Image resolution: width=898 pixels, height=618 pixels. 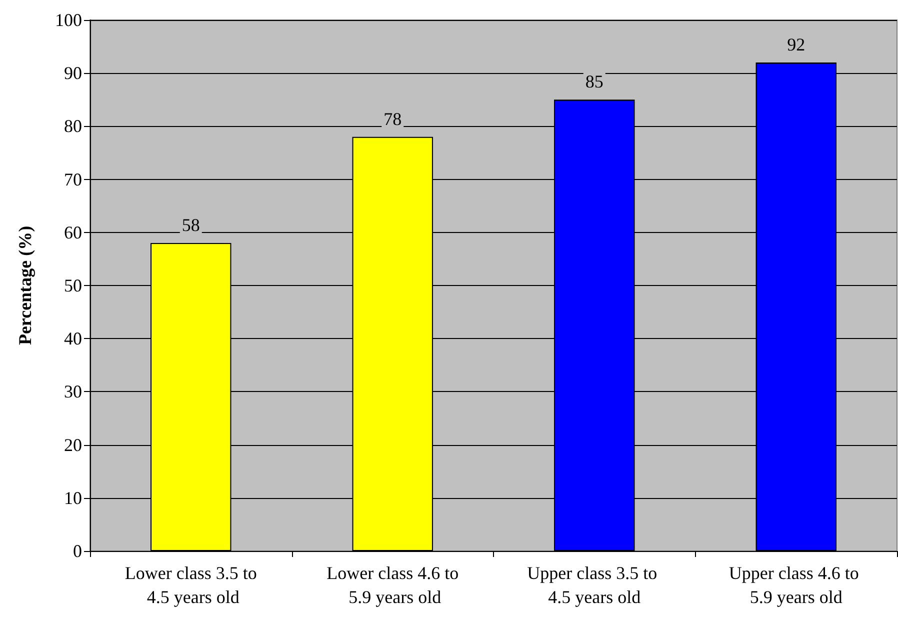 What do you see at coordinates (73, 498) in the screenshot?
I see `y-tick-label: 10` at bounding box center [73, 498].